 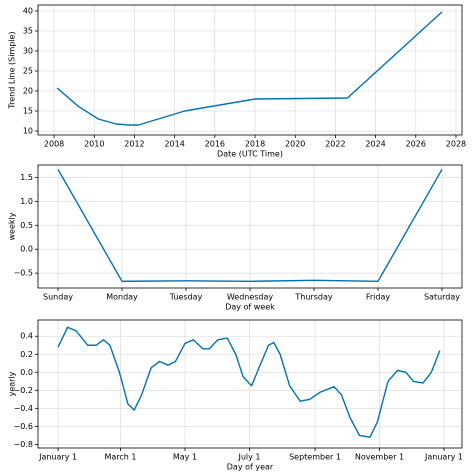 What do you see at coordinates (315, 457) in the screenshot?
I see `x-tick-label: September 1` at bounding box center [315, 457].